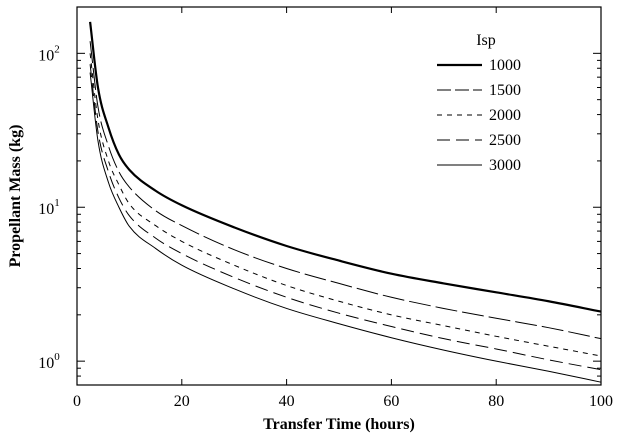 This screenshot has width=626, height=435. What do you see at coordinates (49, 207) in the screenshot?
I see `y-tick-label: 10¹` at bounding box center [49, 207].